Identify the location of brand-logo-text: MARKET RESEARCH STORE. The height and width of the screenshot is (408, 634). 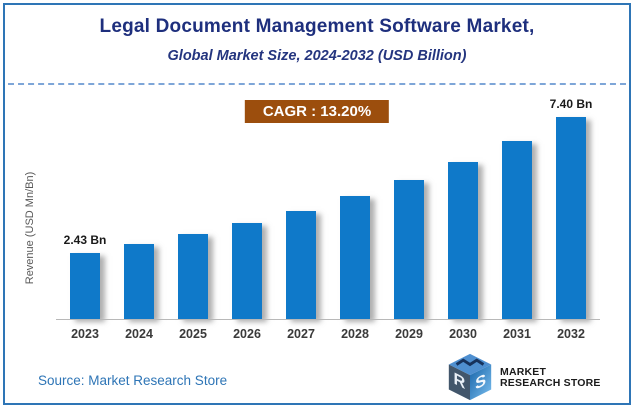
(550, 378).